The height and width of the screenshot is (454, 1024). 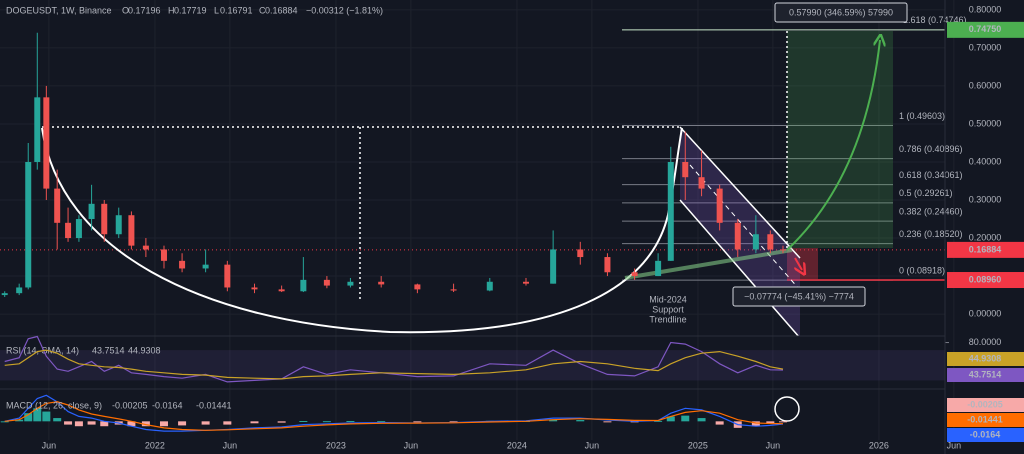 I want to click on ohlc-key: C, so click(x=262, y=10).